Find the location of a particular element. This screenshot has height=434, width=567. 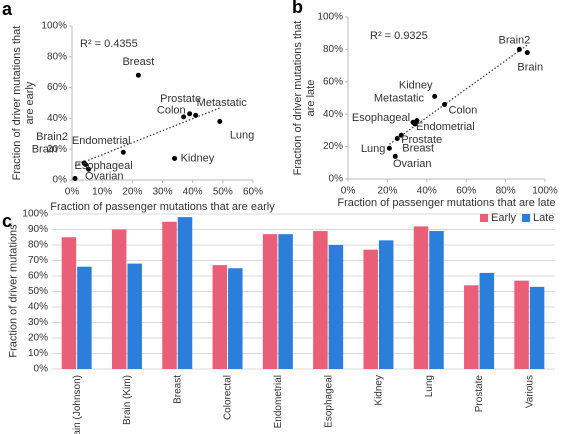

y-tick-label: 30% is located at coordinates (38, 322).